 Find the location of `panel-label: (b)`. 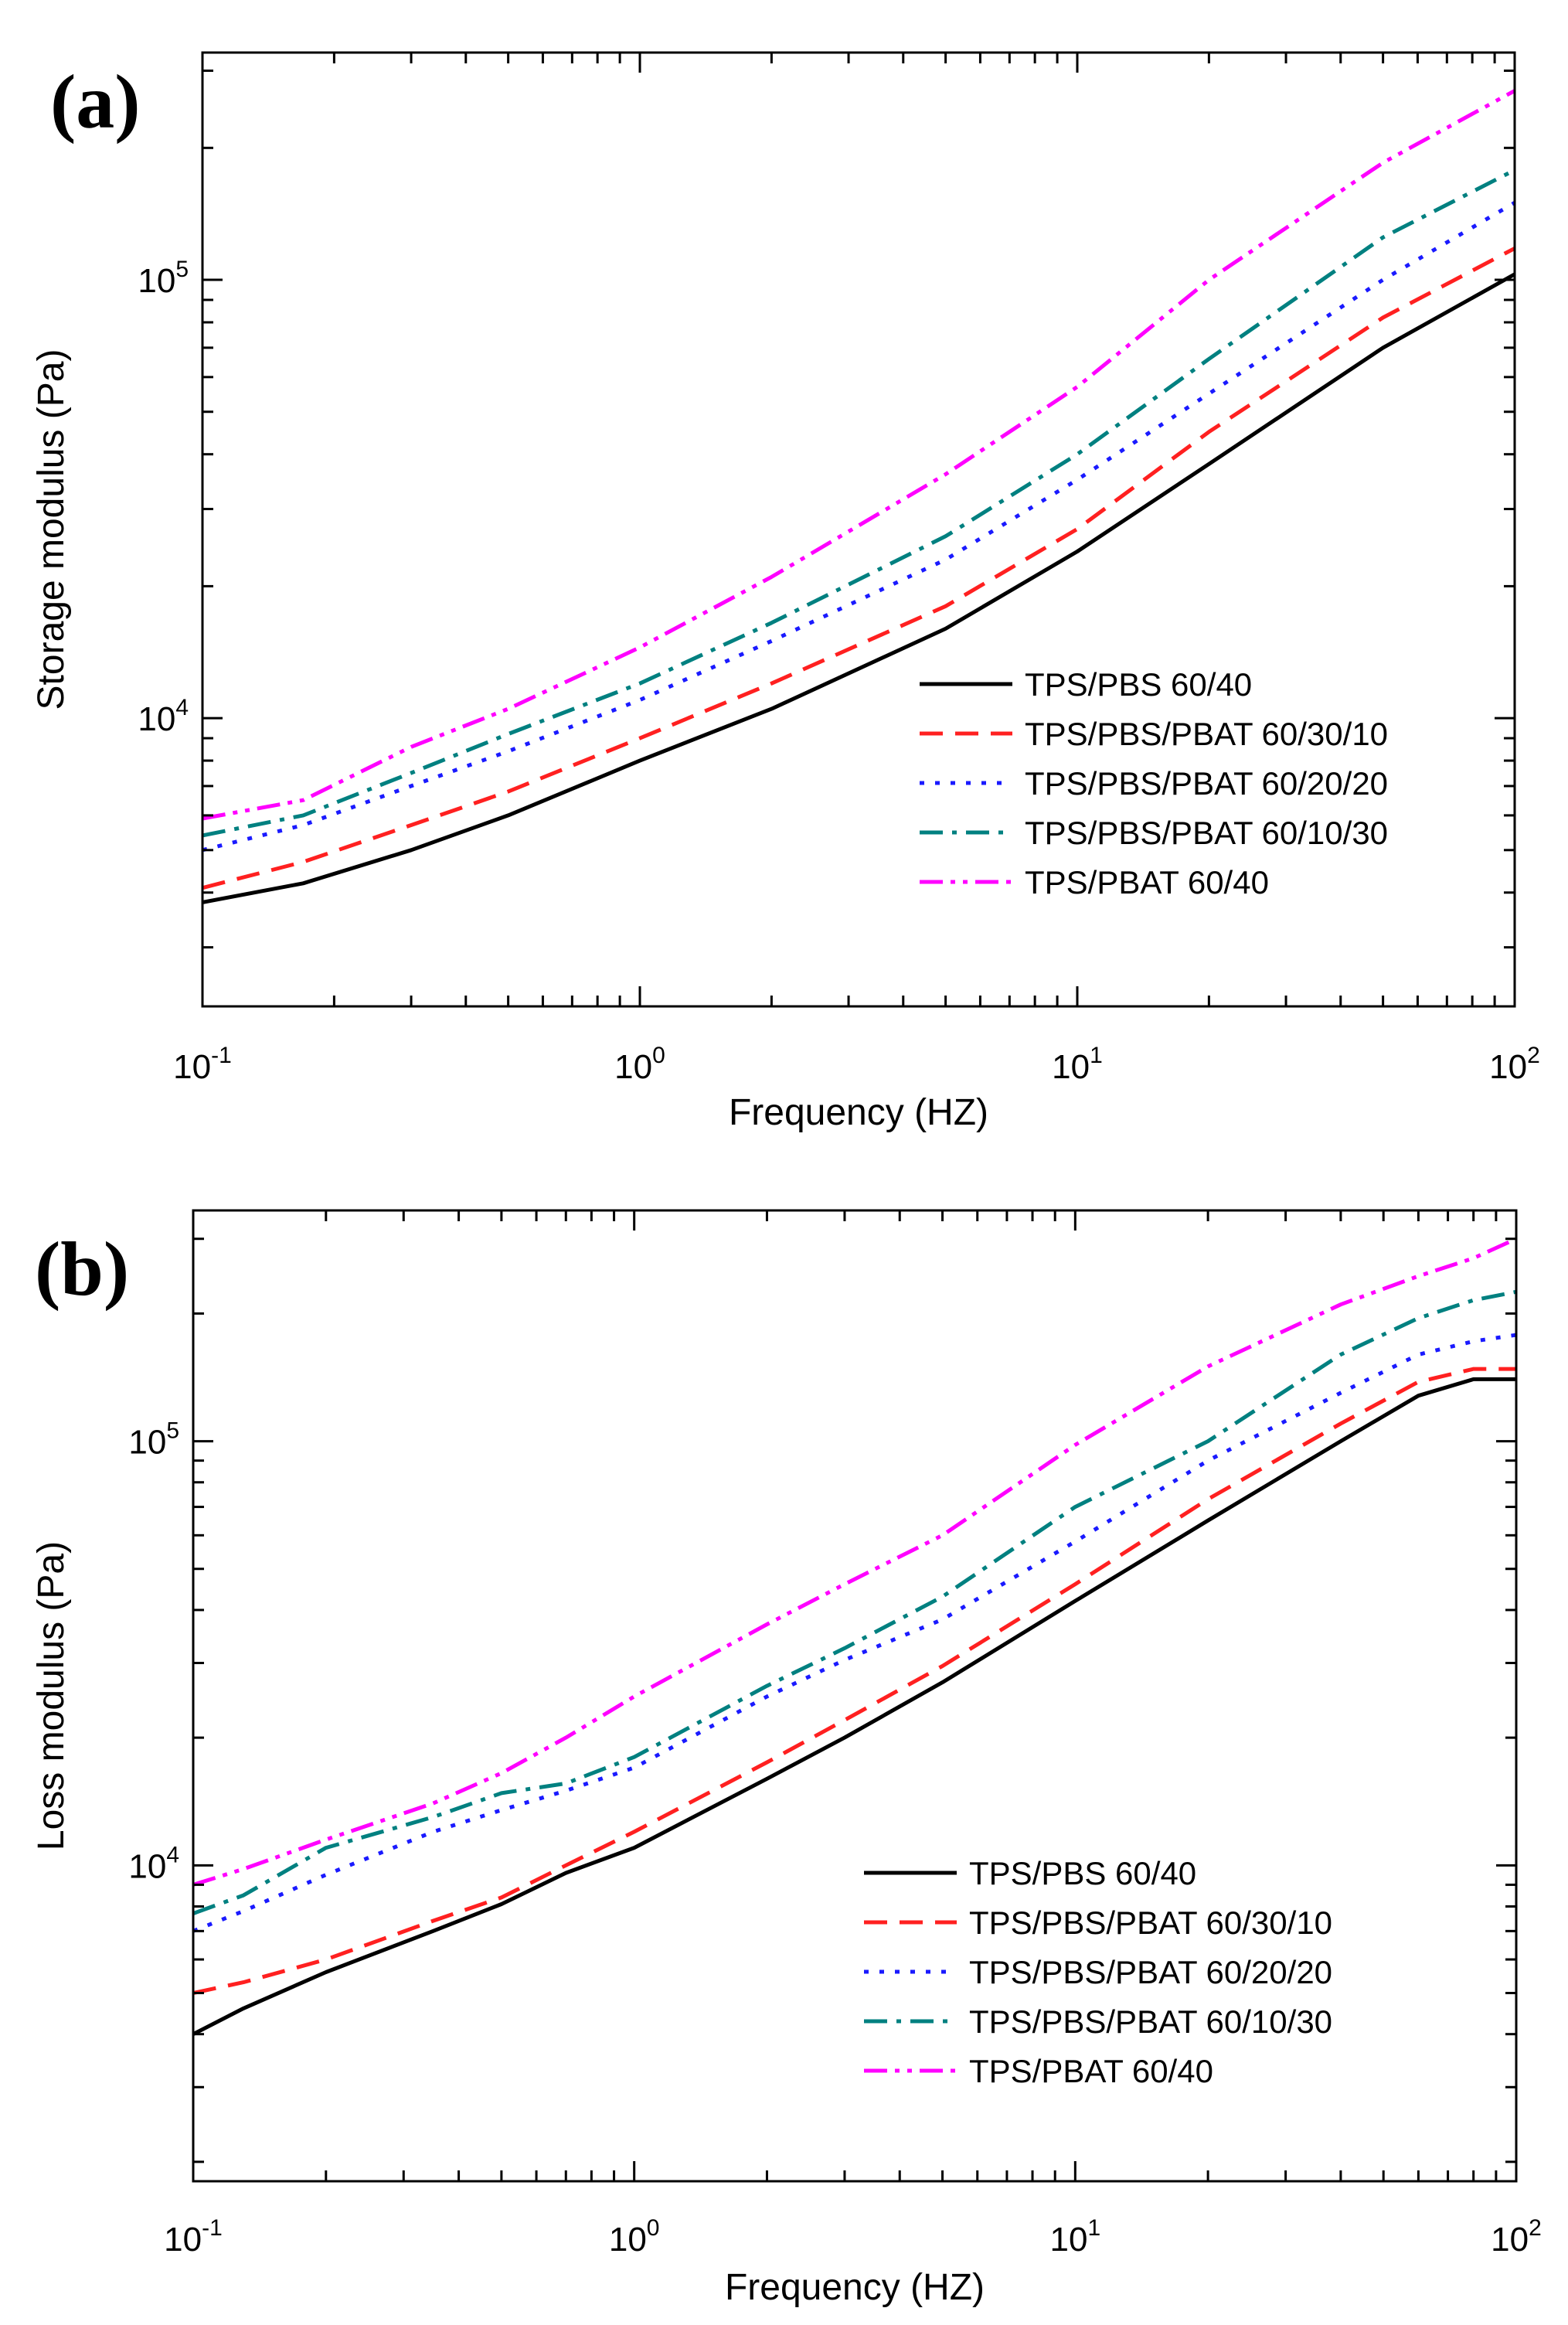

panel-label: (b) is located at coordinates (82, 1269).